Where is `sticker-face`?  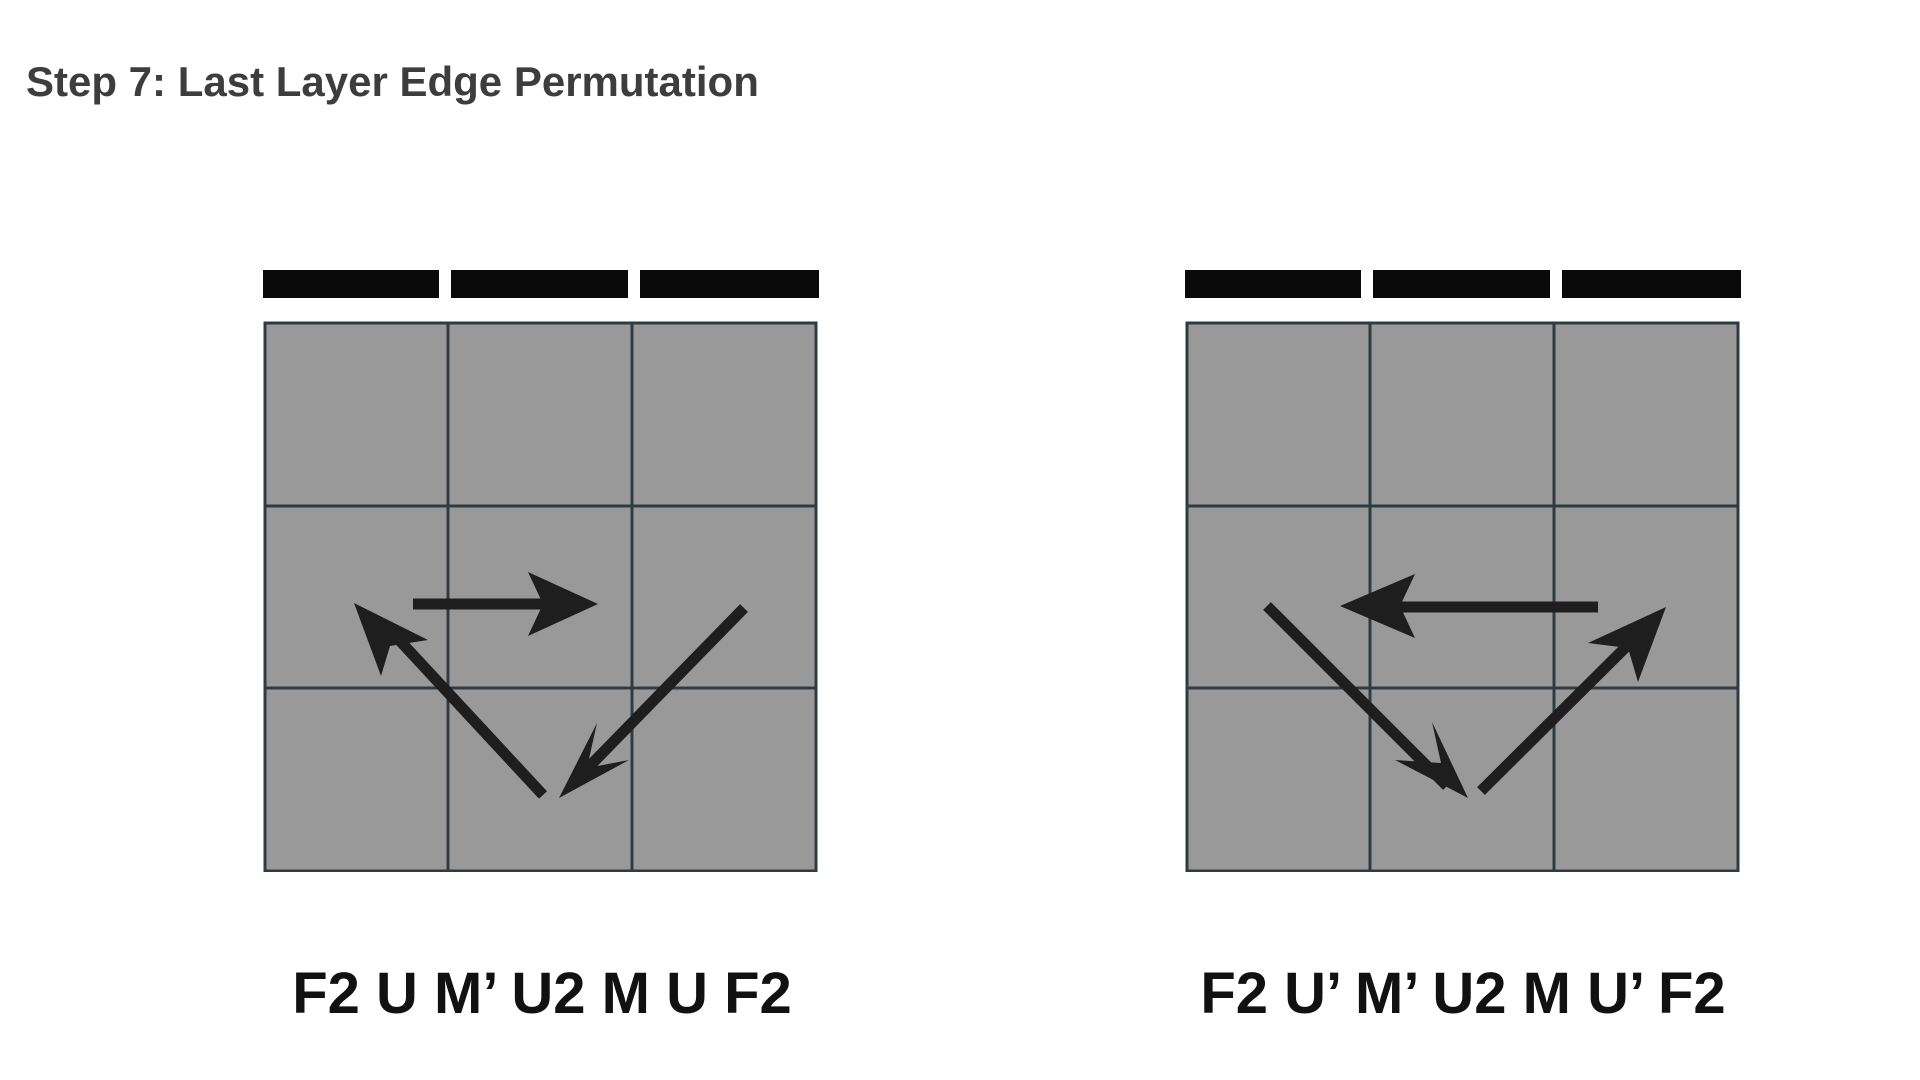
sticker-face is located at coordinates (1462, 596).